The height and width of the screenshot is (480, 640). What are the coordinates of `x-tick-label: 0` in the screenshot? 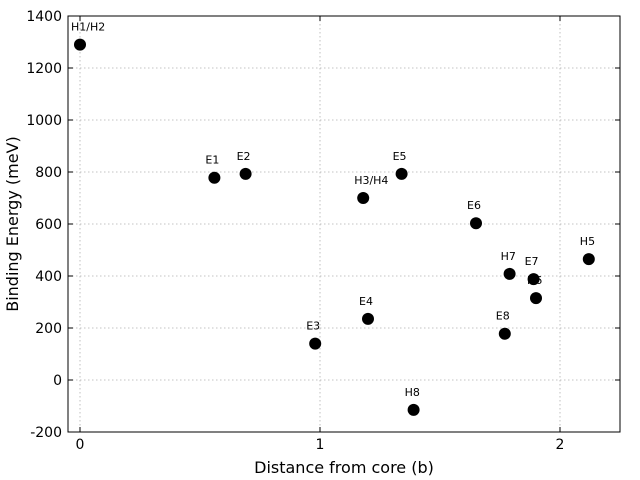 It's located at (80, 445).